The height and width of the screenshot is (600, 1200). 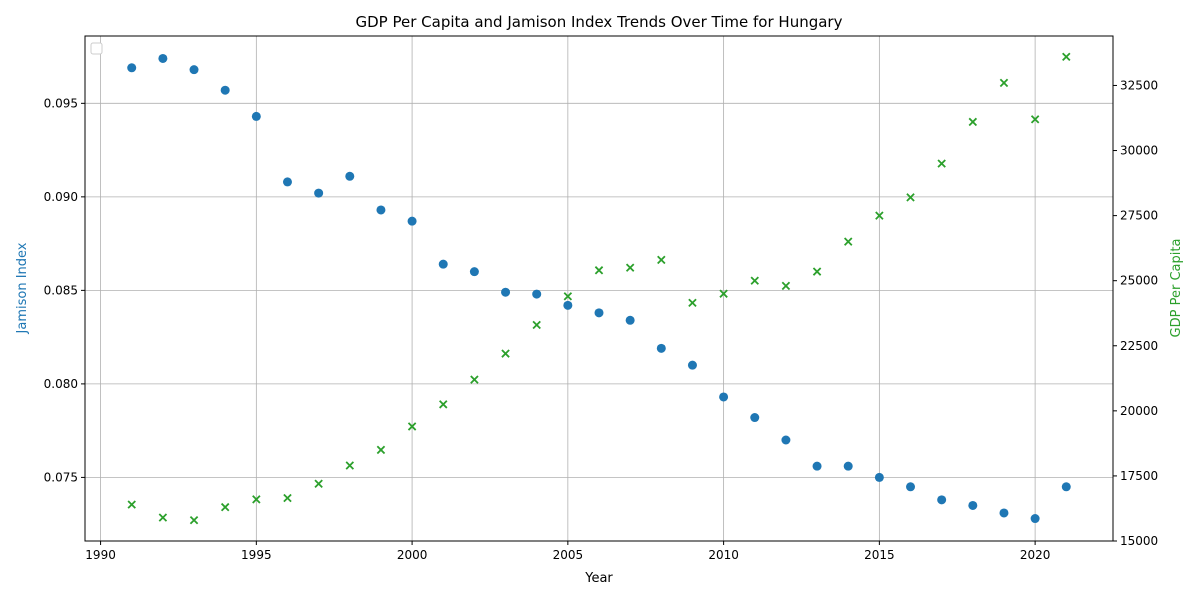 I want to click on y-left-tick-label: 0.080, so click(x=61, y=384).